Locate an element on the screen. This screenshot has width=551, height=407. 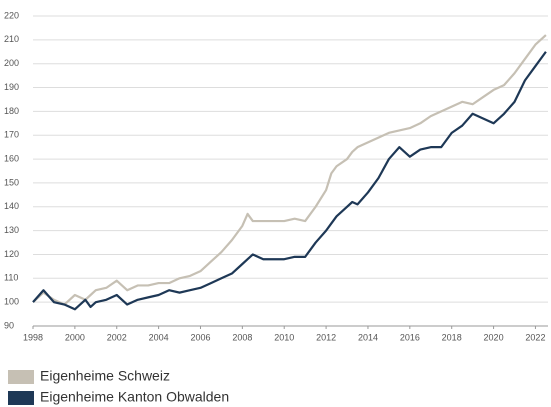
x-tick-label: 2004 is located at coordinates (159, 337).